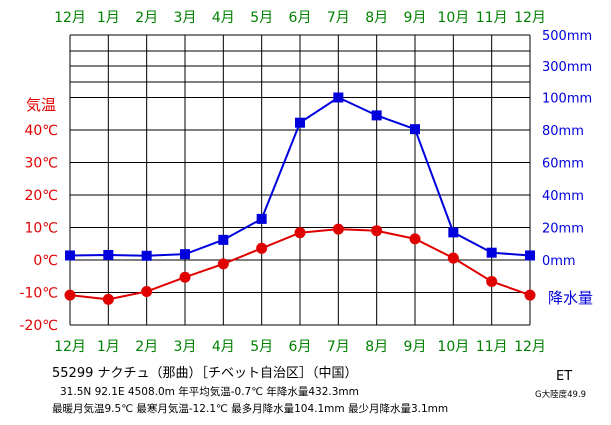 This screenshot has width=611, height=425. I want to click on temperature-tick-label: 40℃, so click(41, 131).